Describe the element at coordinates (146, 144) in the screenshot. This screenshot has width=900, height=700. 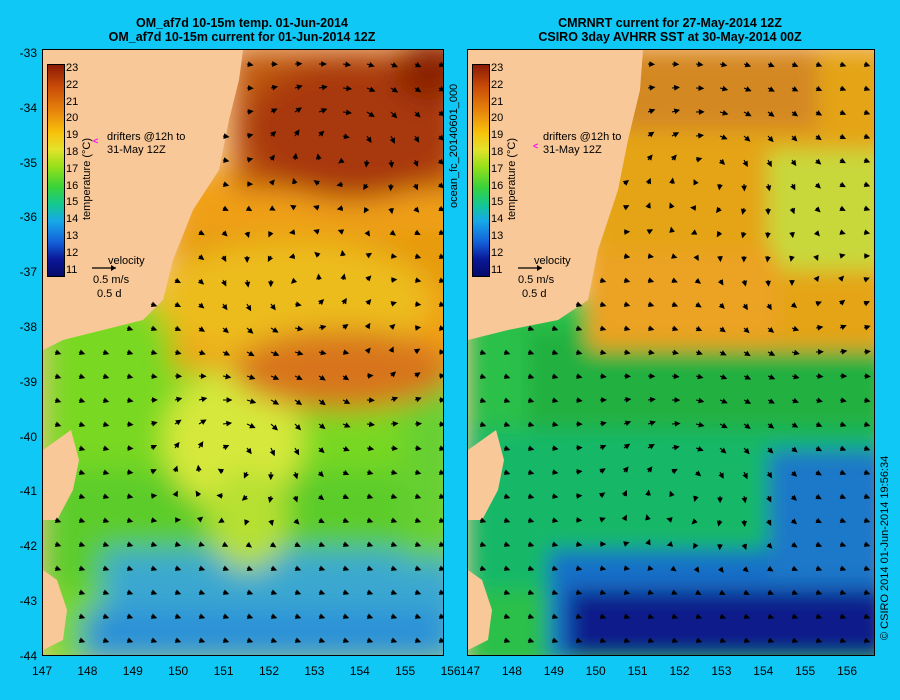
I see `left-drifters-legend: drifters @12h to 31-May 12Z` at that location.